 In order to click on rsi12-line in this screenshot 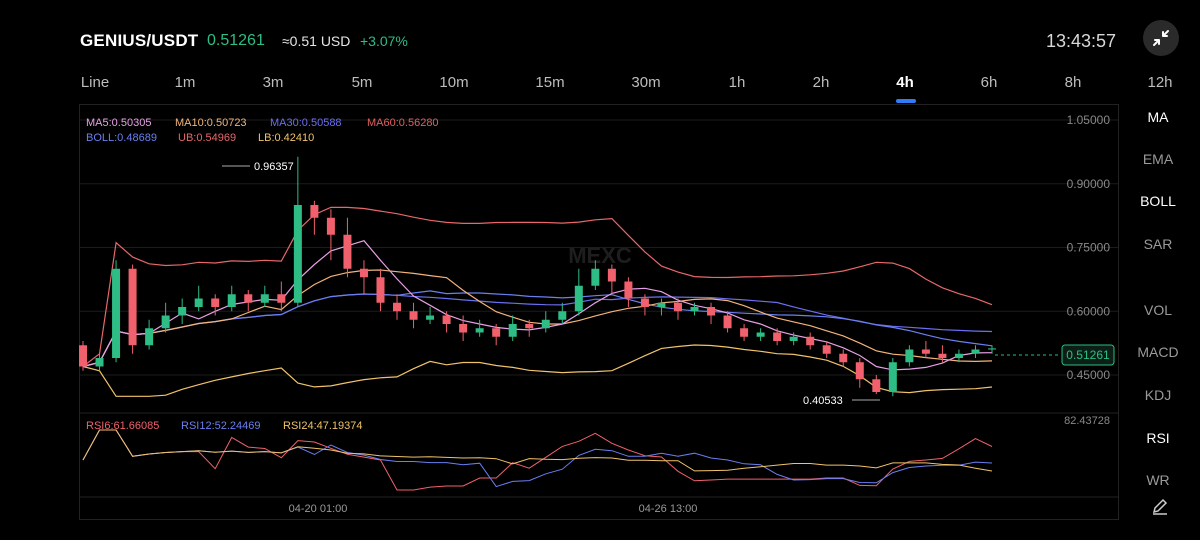, I will do `click(537, 458)`.